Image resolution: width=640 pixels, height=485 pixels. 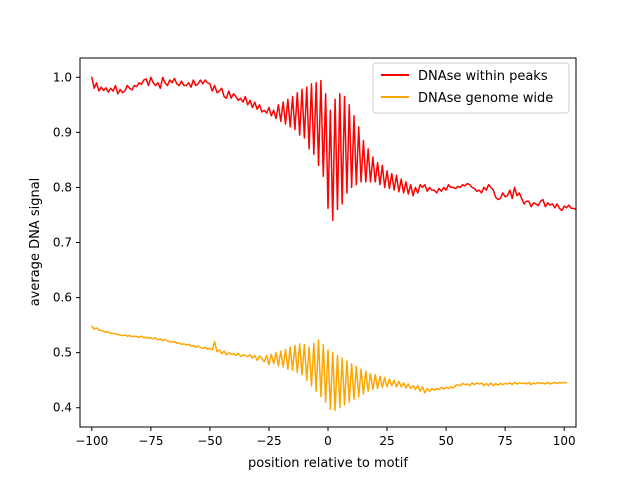 What do you see at coordinates (505, 441) in the screenshot?
I see `x-tick-label: 75` at bounding box center [505, 441].